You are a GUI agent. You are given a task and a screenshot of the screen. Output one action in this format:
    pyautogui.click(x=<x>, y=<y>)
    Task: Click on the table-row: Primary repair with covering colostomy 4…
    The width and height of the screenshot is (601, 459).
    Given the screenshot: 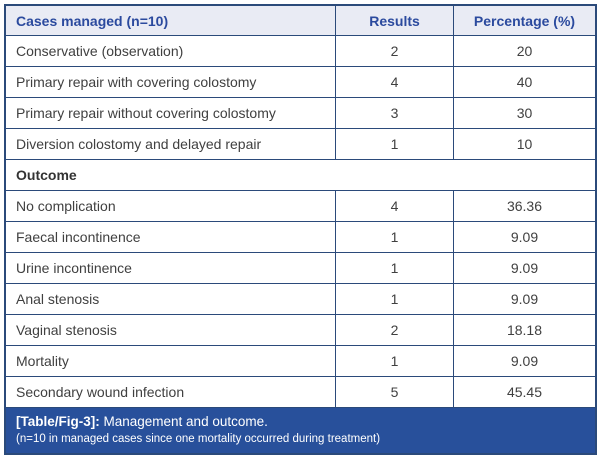 What is the action you would take?
    pyautogui.click(x=300, y=82)
    